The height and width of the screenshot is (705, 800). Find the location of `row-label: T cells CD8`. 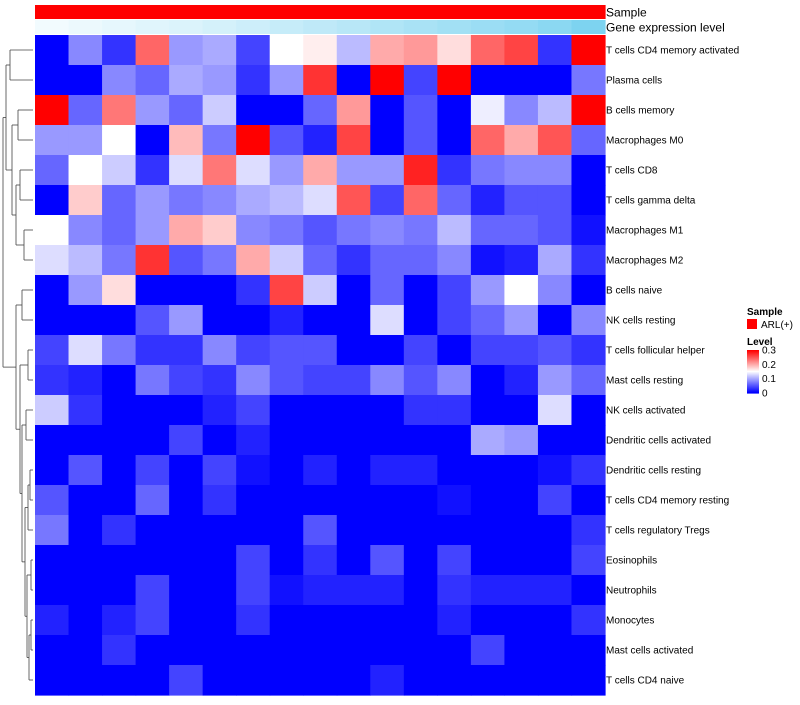

row-label: T cells CD8 is located at coordinates (632, 171).